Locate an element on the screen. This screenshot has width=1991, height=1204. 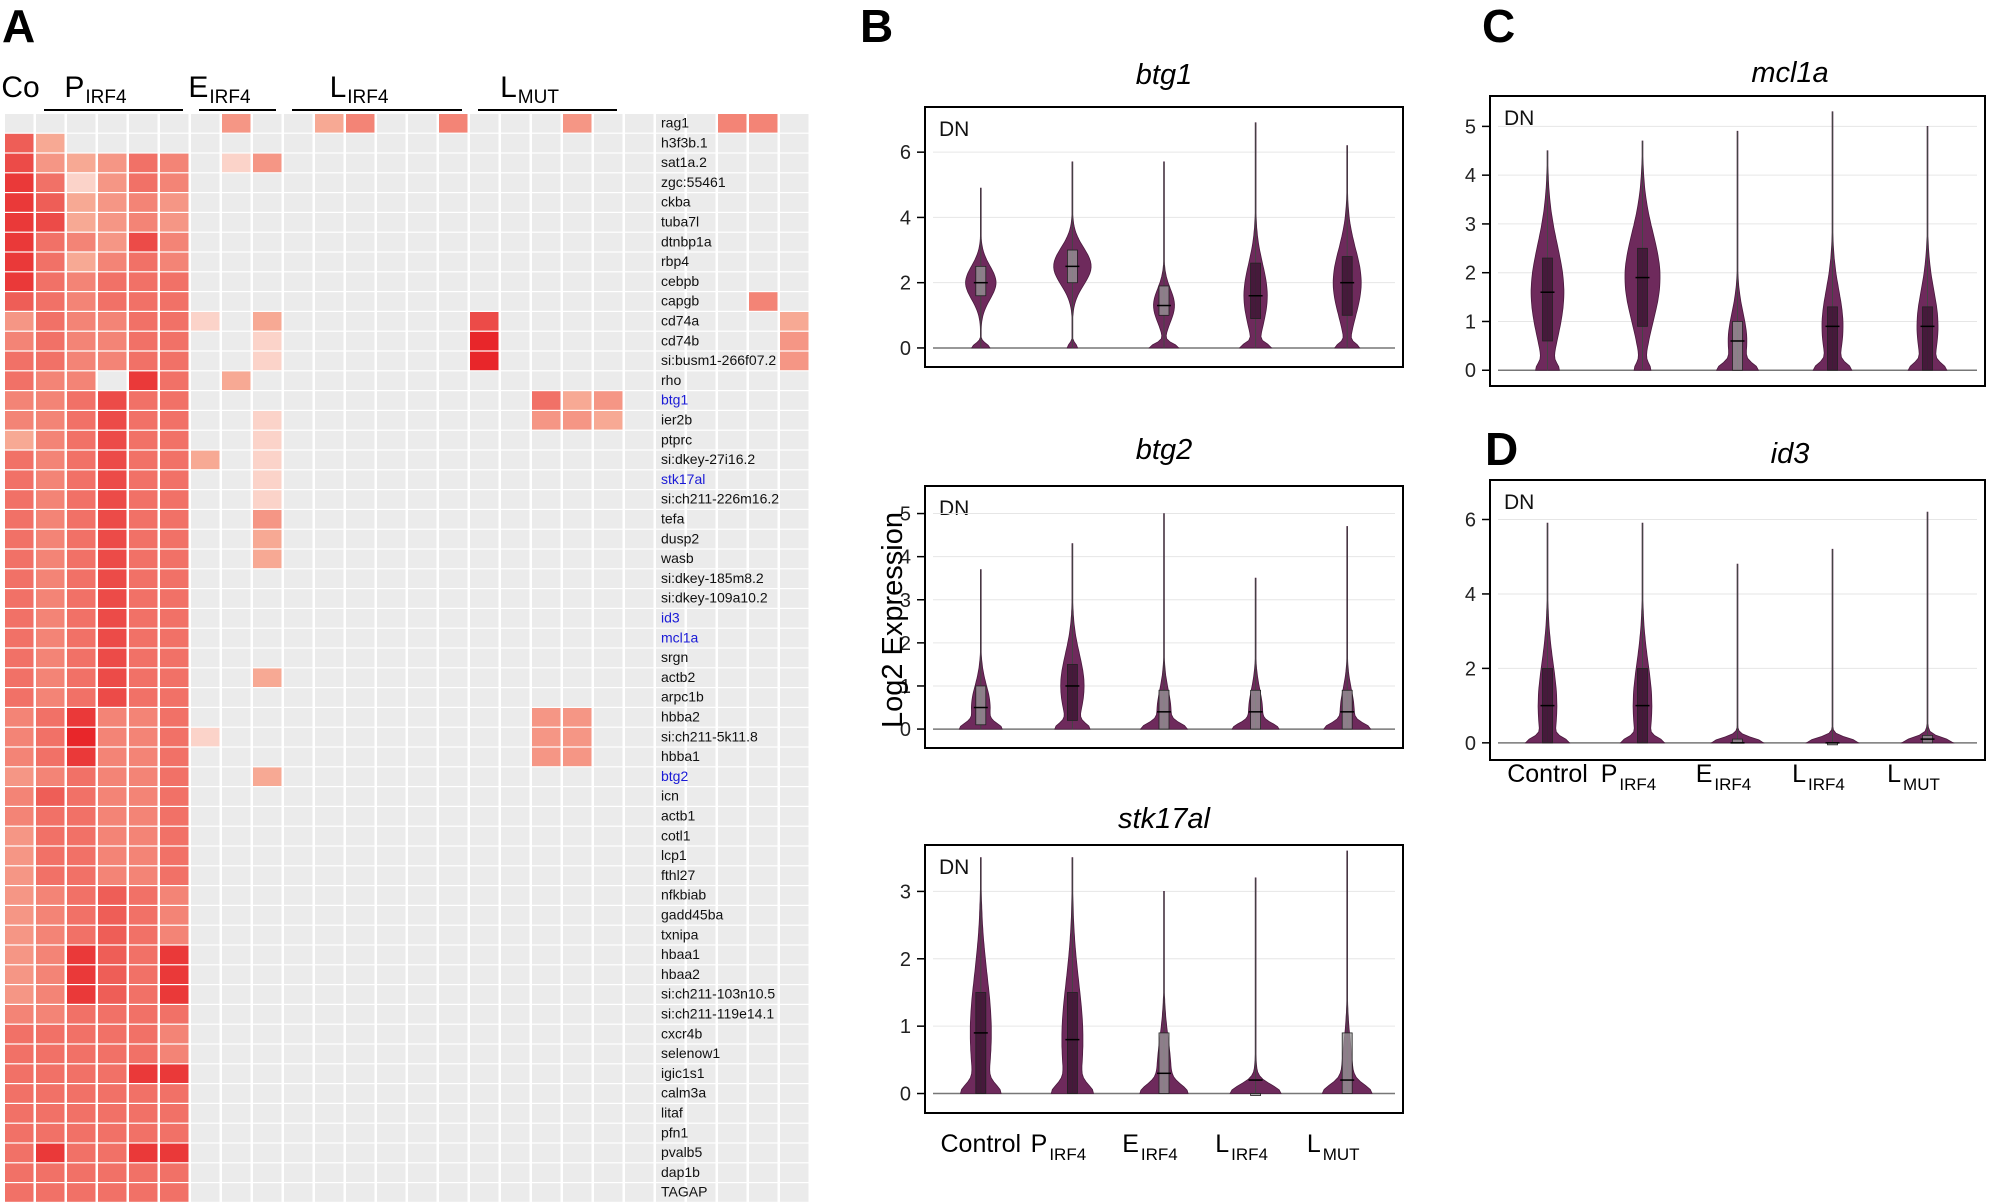
y-tick-label: 3 is located at coordinates (905, 601).